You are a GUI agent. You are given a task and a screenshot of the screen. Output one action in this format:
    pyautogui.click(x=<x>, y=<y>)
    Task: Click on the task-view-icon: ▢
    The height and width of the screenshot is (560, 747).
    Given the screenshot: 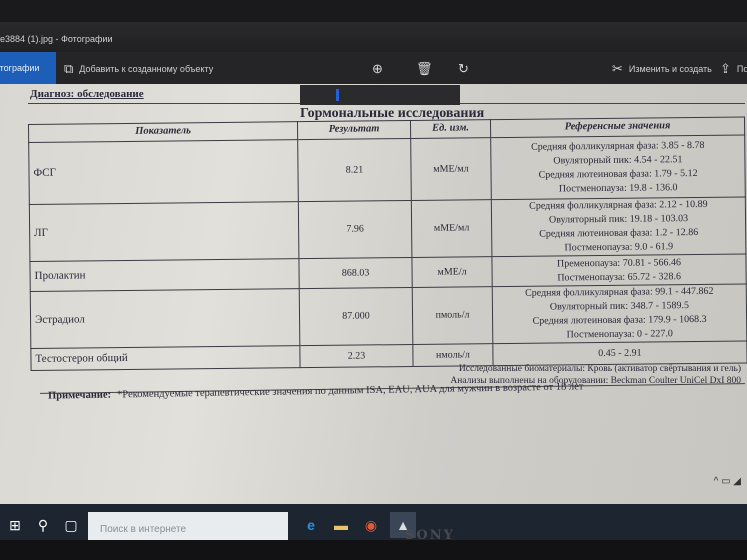 What is the action you would take?
    pyautogui.click(x=71, y=524)
    